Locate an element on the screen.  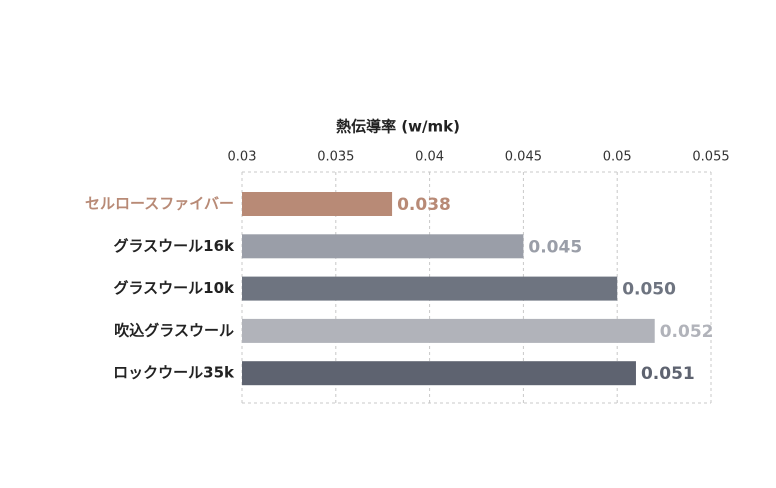
x-tick-label: 0.045 is located at coordinates (523, 157).